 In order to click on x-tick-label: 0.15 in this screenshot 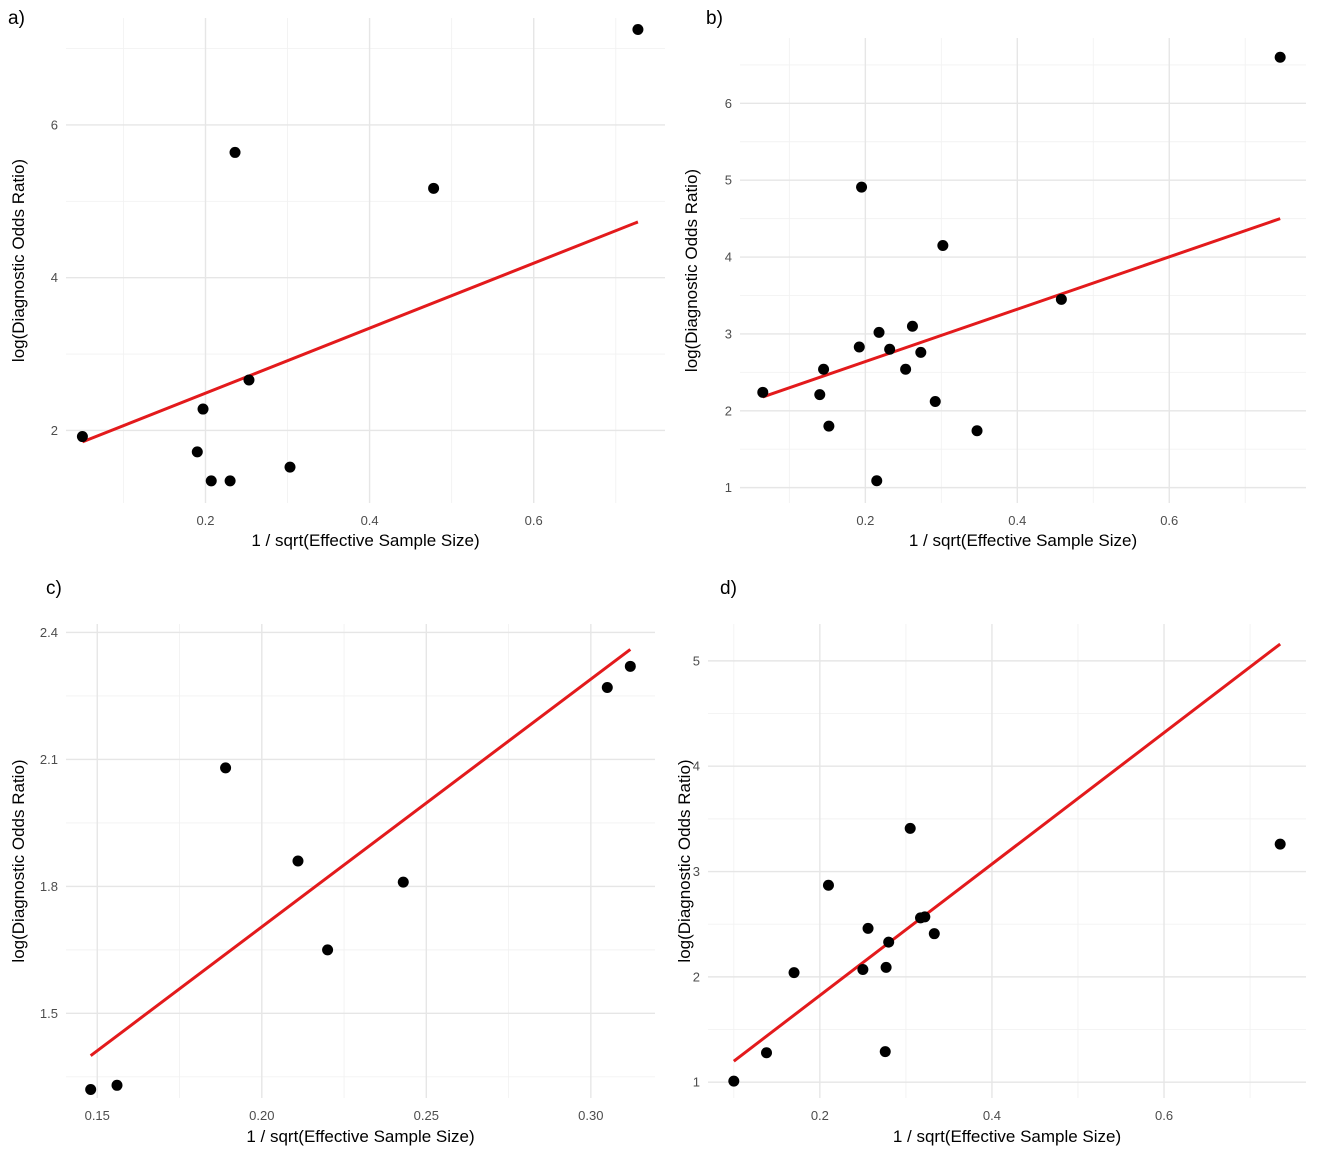, I will do `click(97, 1115)`.